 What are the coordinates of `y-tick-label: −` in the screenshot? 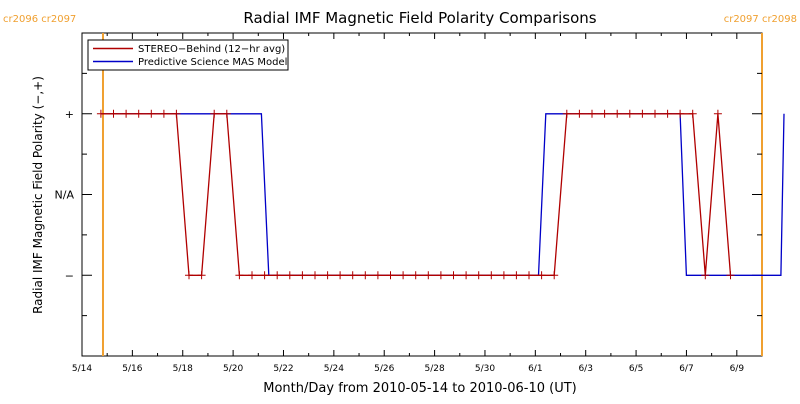 It's located at (69, 275).